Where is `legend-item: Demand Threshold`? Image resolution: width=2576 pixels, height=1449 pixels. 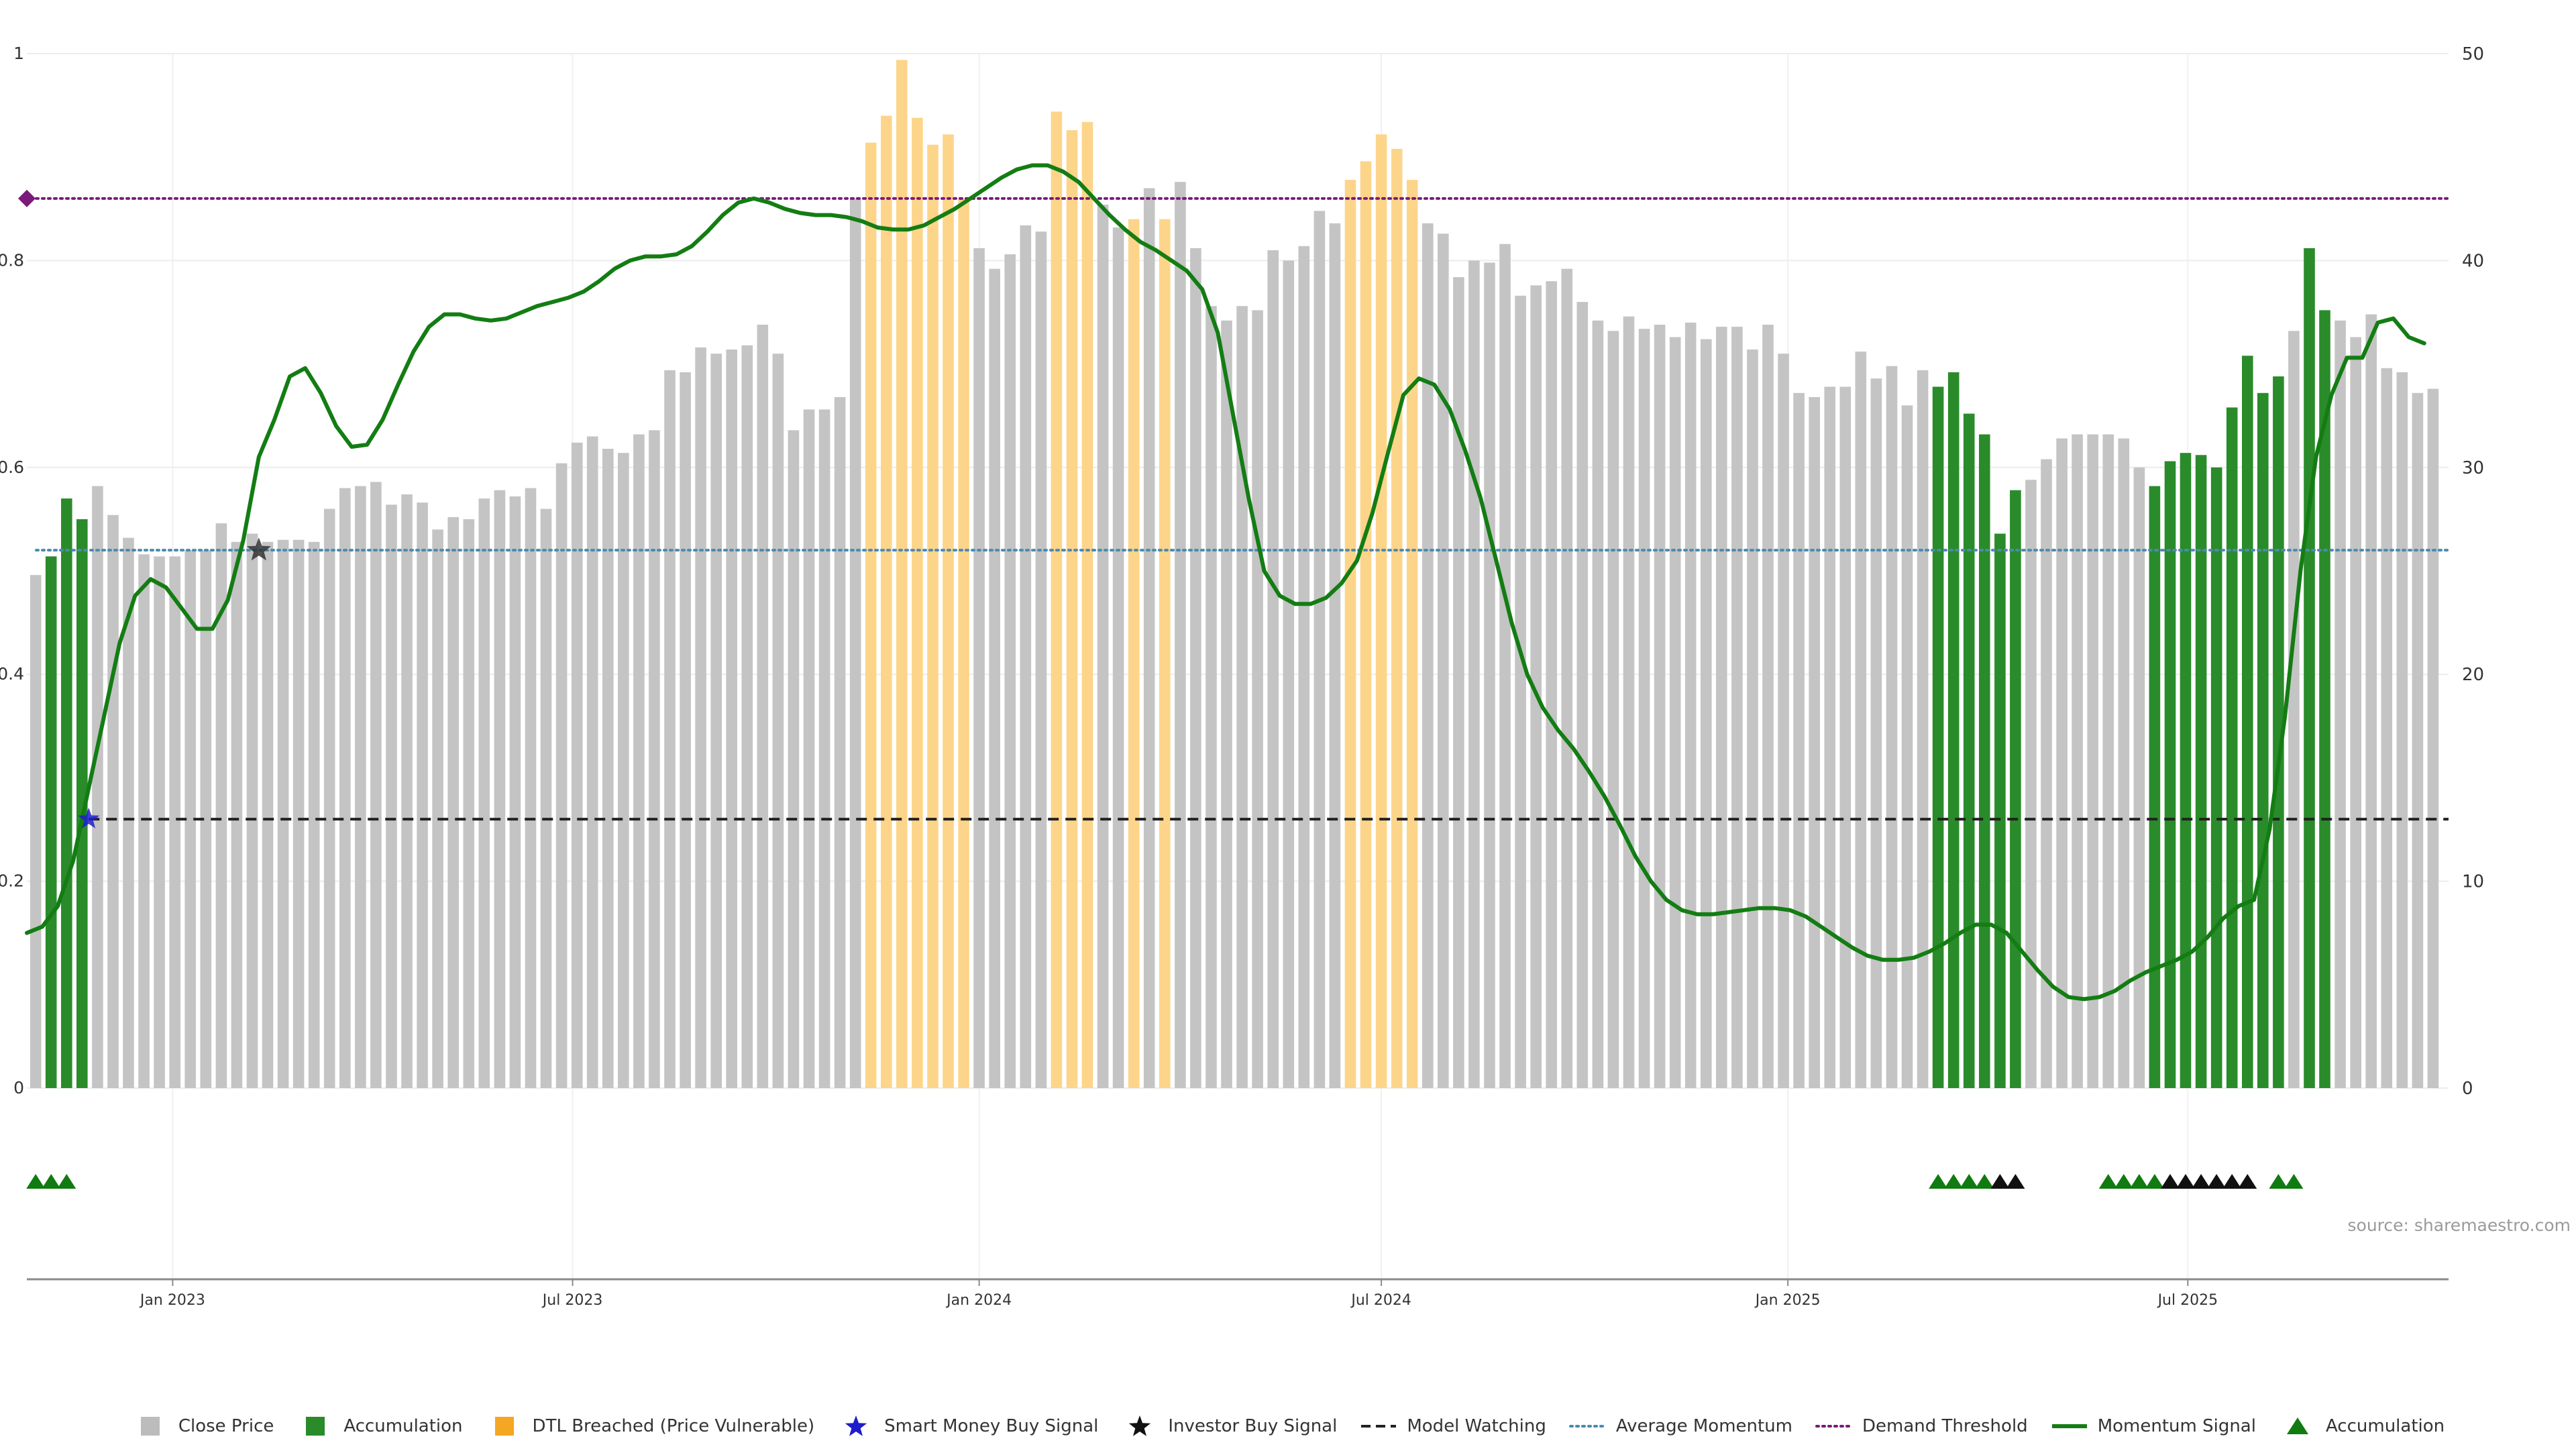 legend-item: Demand Threshold is located at coordinates (1921, 1426).